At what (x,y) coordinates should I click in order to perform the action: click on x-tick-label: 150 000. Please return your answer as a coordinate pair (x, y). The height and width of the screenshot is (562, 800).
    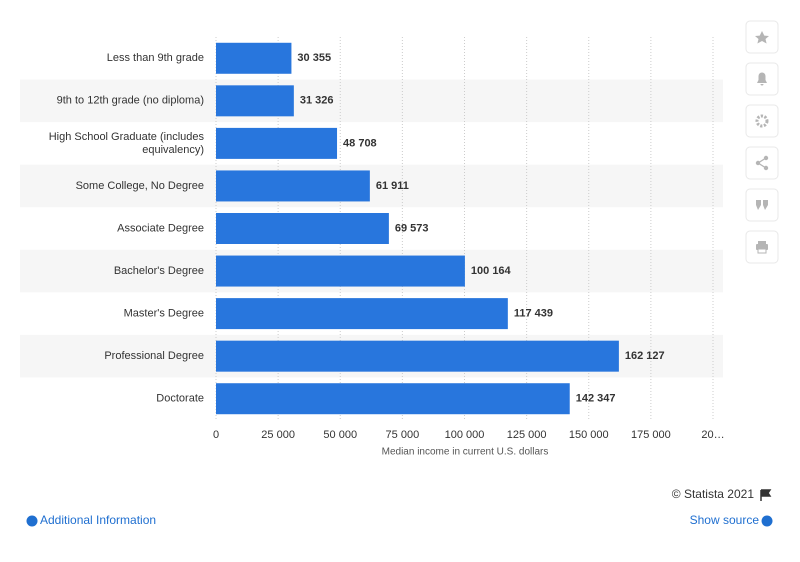
    Looking at the image, I should click on (589, 435).